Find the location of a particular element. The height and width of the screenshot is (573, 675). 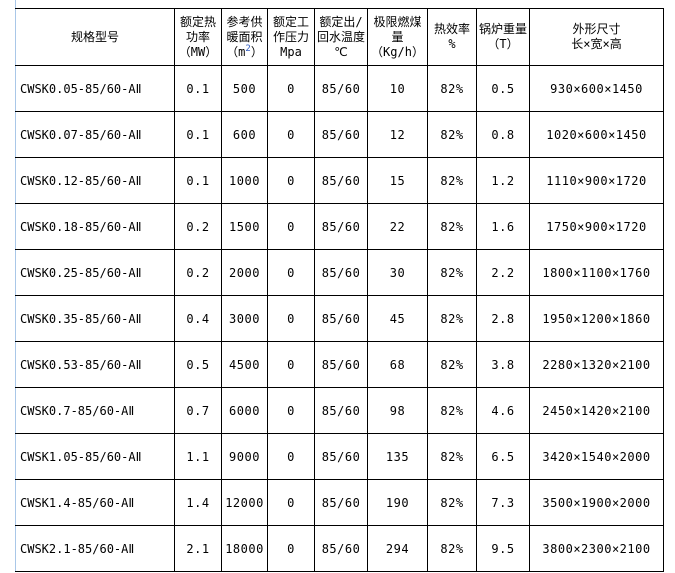

data-cell: 68 is located at coordinates (397, 364).